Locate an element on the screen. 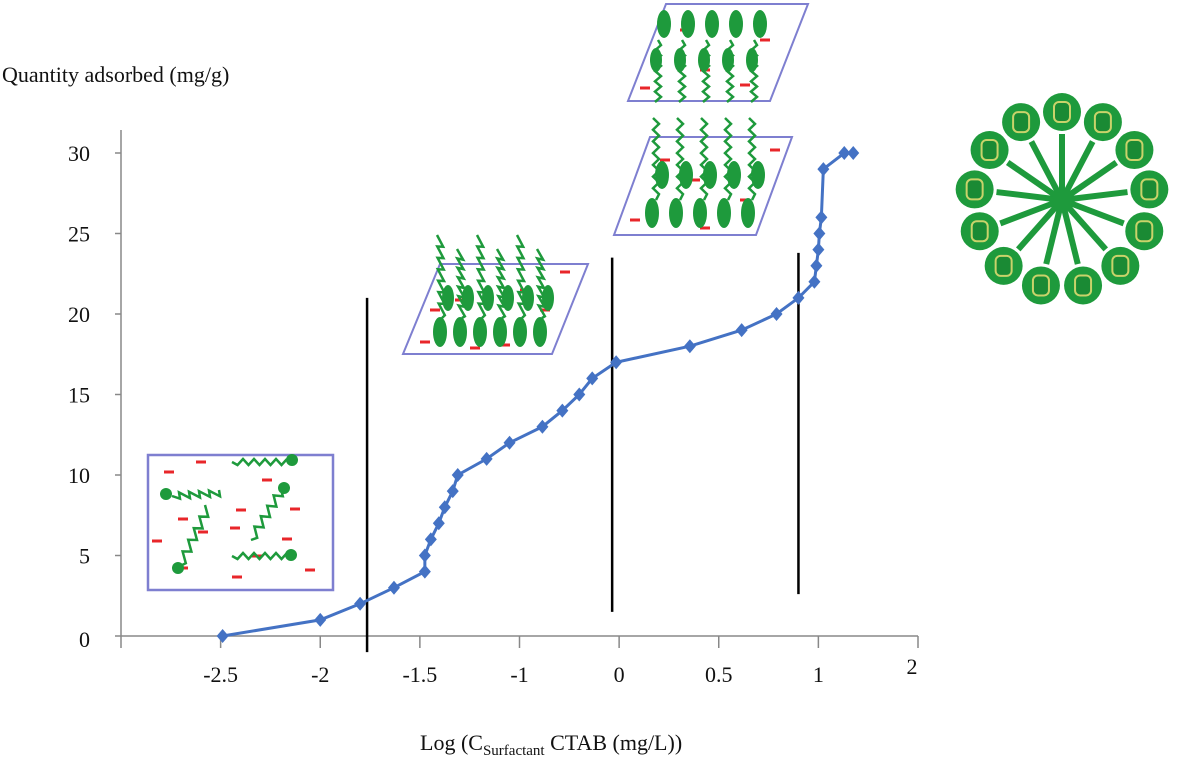 Image resolution: width=1178 pixels, height=759 pixels. y-tick-label: 25 is located at coordinates (79, 234).